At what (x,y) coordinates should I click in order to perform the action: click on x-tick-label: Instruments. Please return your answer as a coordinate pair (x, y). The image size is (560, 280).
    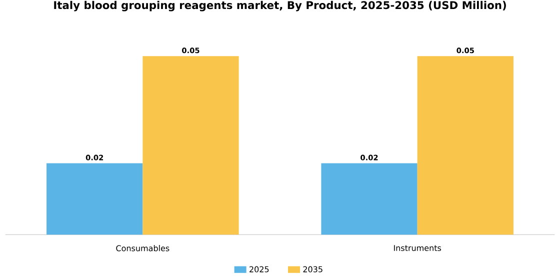
    Looking at the image, I should click on (418, 248).